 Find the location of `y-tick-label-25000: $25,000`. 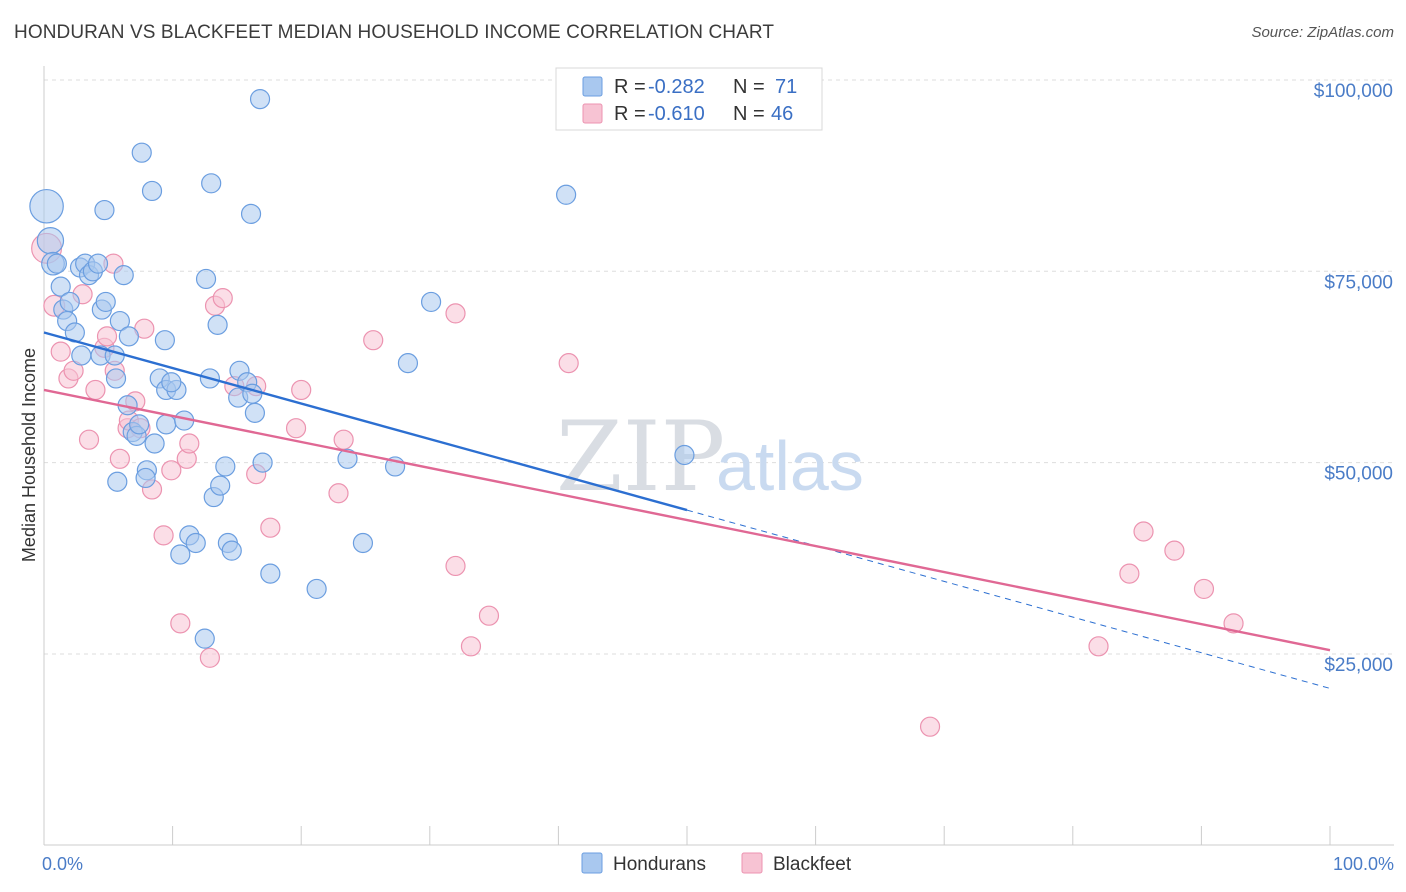

y-tick-label-25000: $25,000 is located at coordinates (1358, 665).